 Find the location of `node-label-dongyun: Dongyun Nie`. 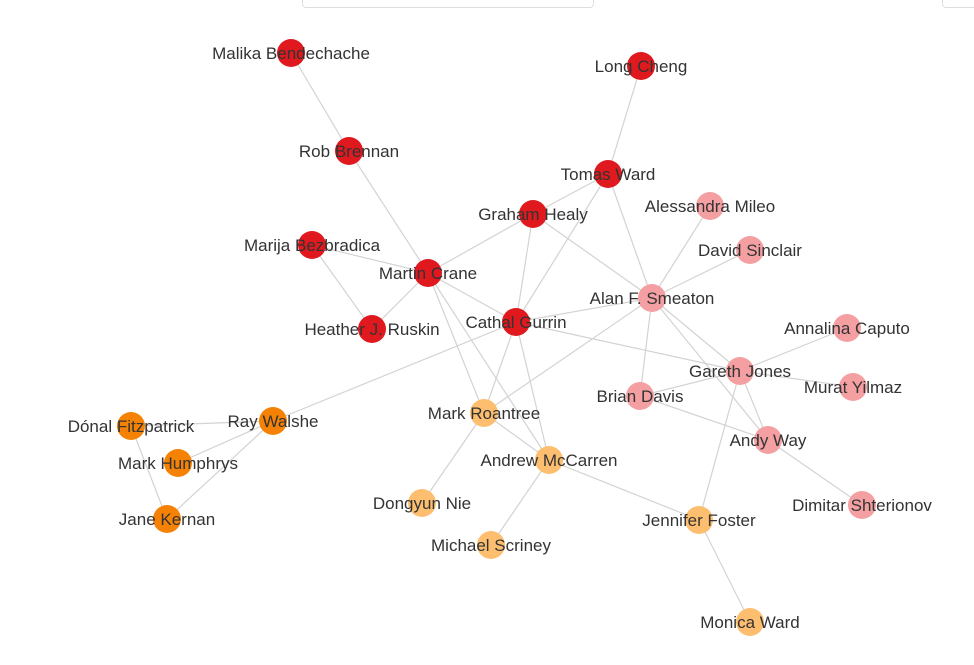

node-label-dongyun: Dongyun Nie is located at coordinates (422, 503).